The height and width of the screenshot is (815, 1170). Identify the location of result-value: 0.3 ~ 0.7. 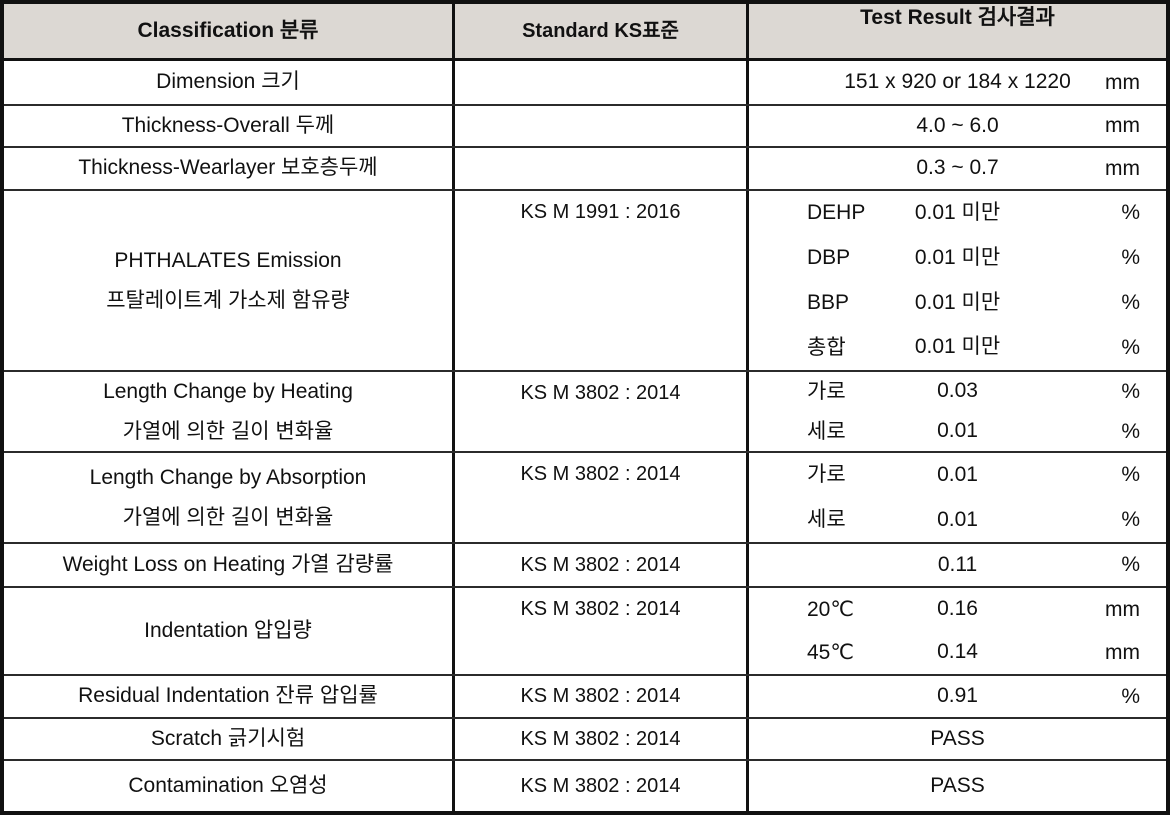
(957, 168).